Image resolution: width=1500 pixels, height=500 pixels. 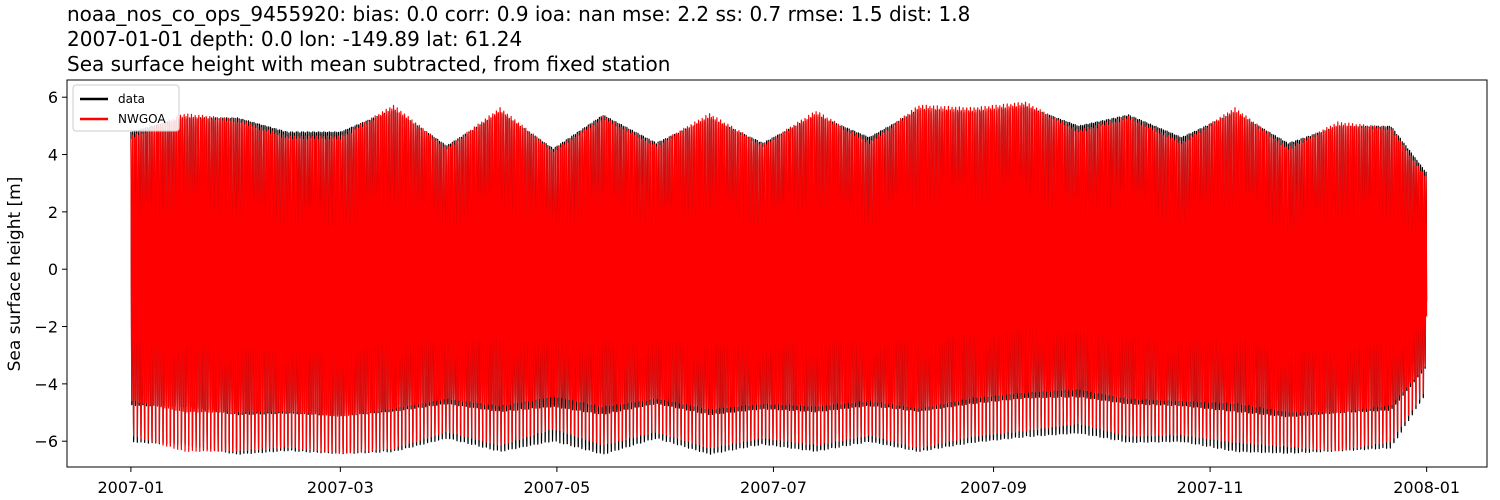 What do you see at coordinates (46, 384) in the screenshot?
I see `y-tick-label: −4` at bounding box center [46, 384].